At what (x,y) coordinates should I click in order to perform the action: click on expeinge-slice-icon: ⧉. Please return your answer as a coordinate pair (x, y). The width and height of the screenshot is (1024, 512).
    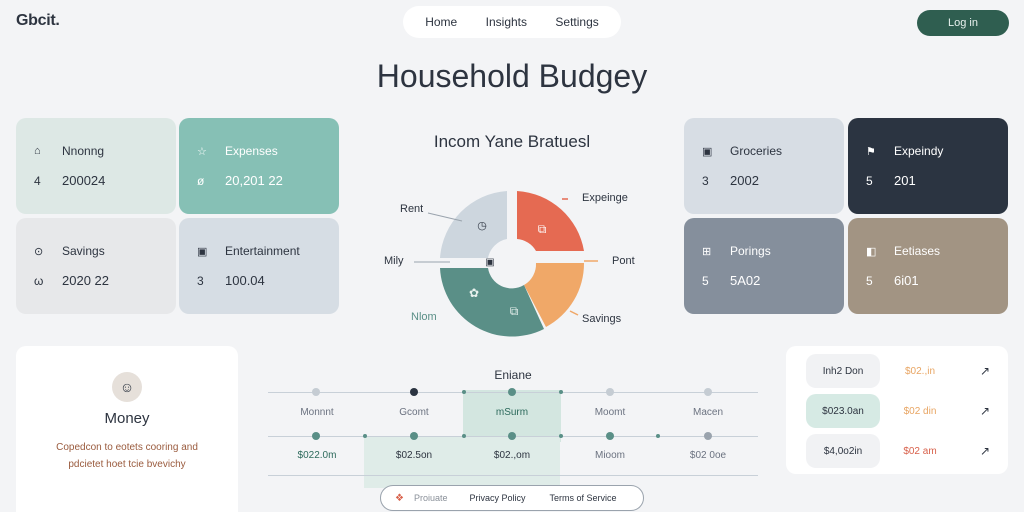
    Looking at the image, I should click on (542, 229).